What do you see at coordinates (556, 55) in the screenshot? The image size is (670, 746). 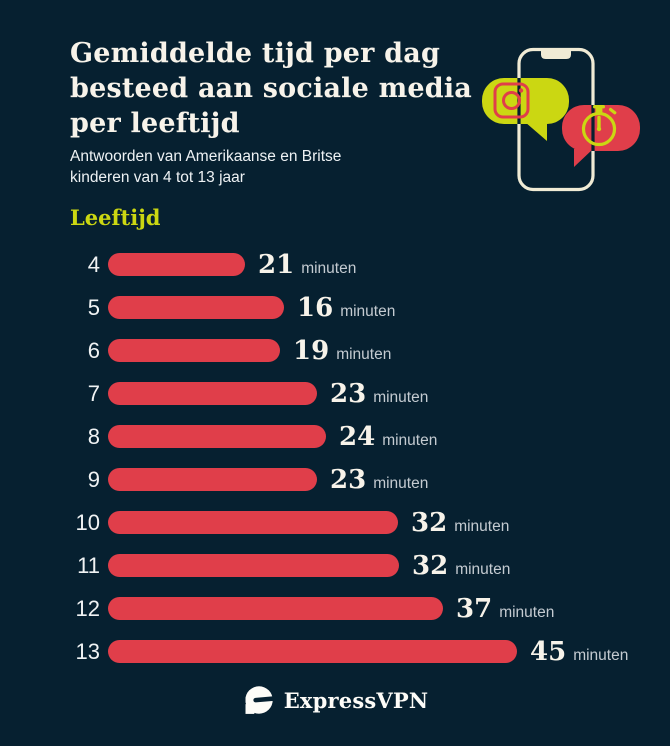 I see `phone-notch` at bounding box center [556, 55].